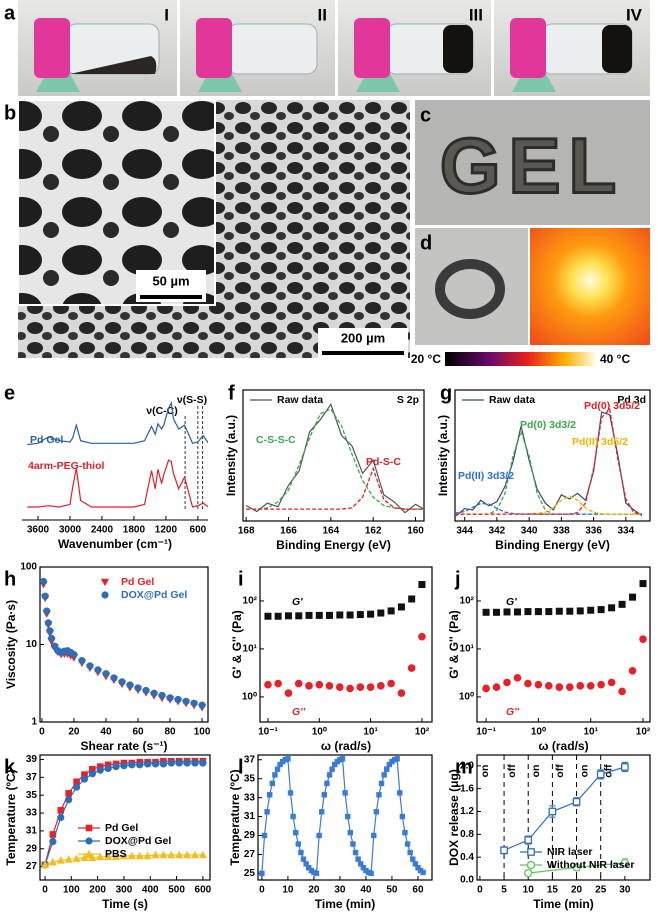 This screenshot has height=914, width=658. I want to click on y-tick-label: 10², so click(250, 601).